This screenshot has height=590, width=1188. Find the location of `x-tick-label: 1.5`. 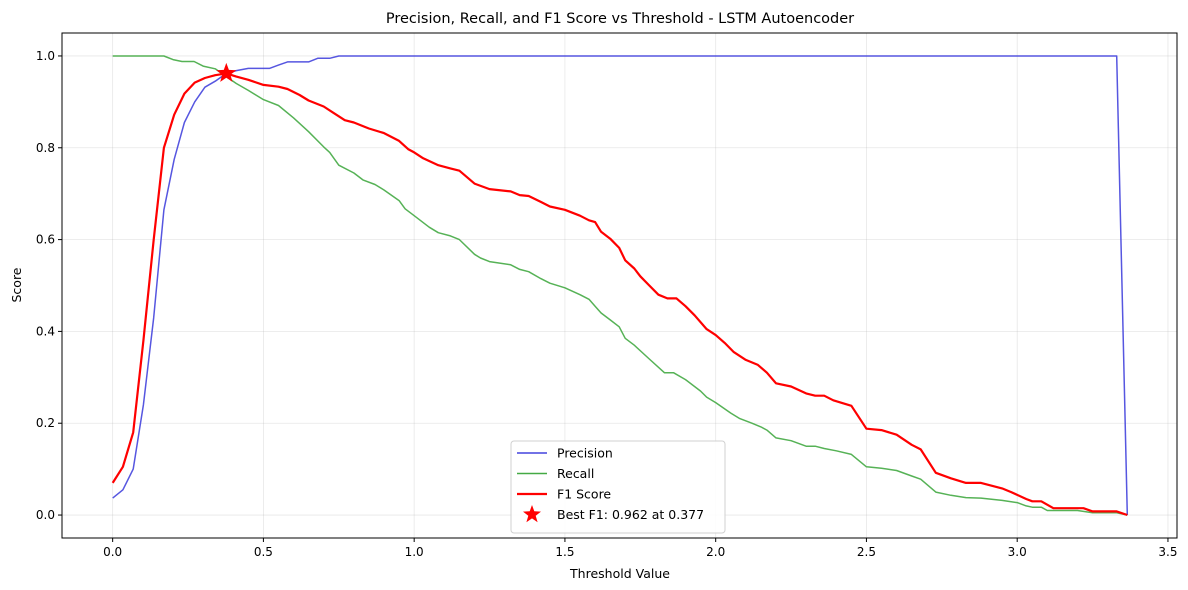

x-tick-label: 1.5 is located at coordinates (564, 552).